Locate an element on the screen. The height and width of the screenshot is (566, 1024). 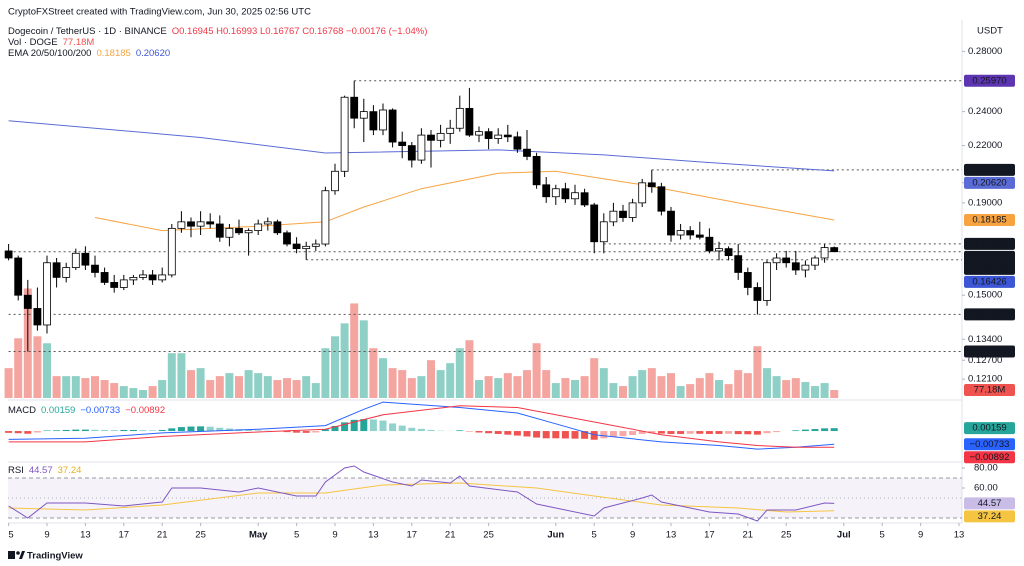
macd-title: MACD is located at coordinates (22, 410).